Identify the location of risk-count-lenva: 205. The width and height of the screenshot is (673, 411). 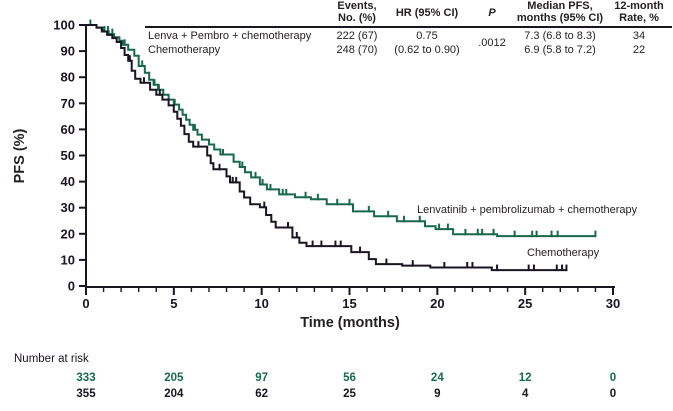
(174, 378).